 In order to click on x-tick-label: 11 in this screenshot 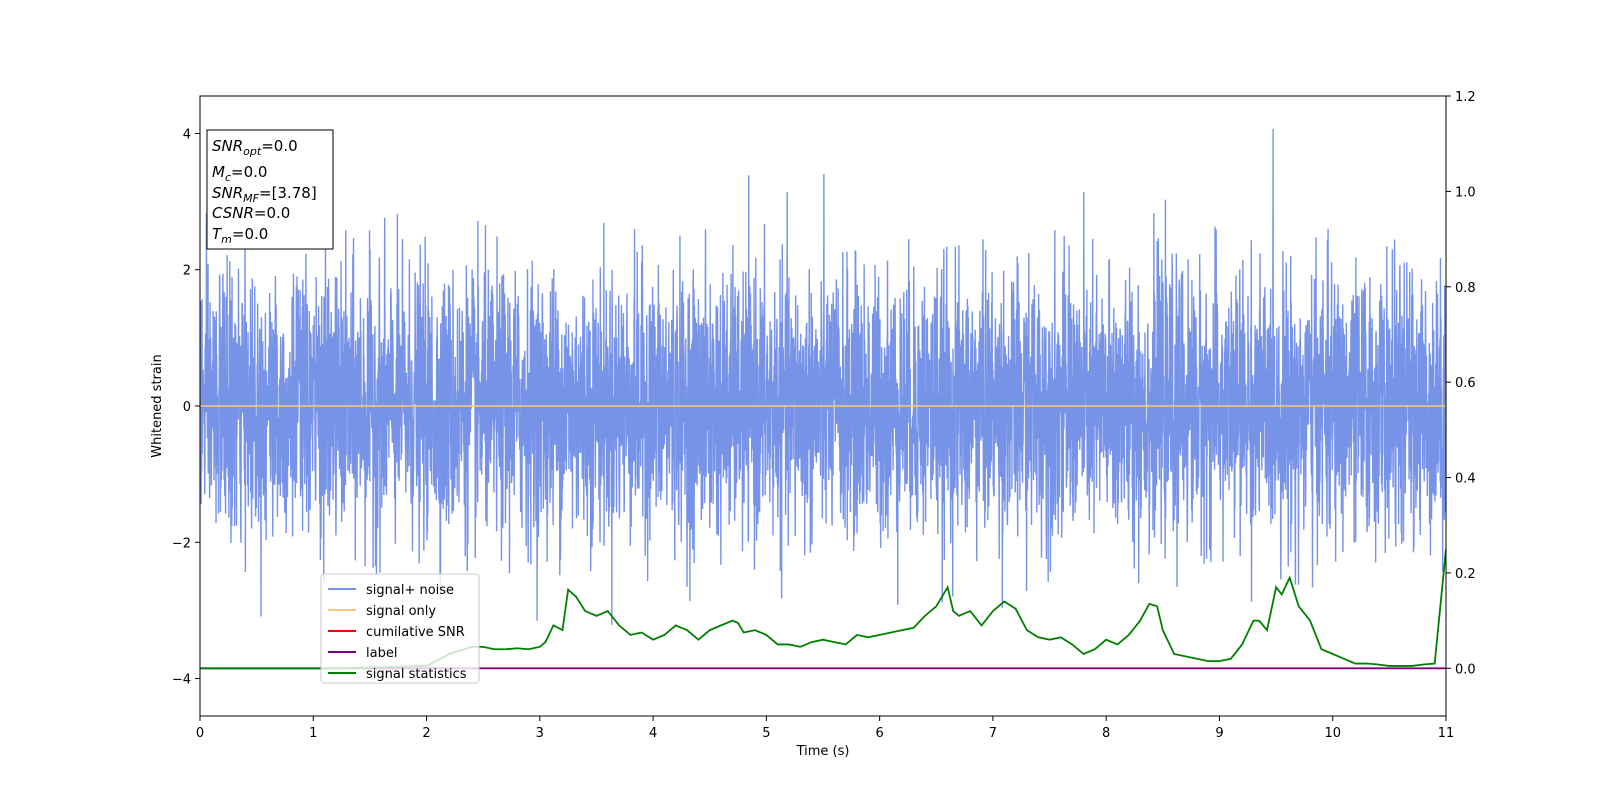, I will do `click(1446, 733)`.